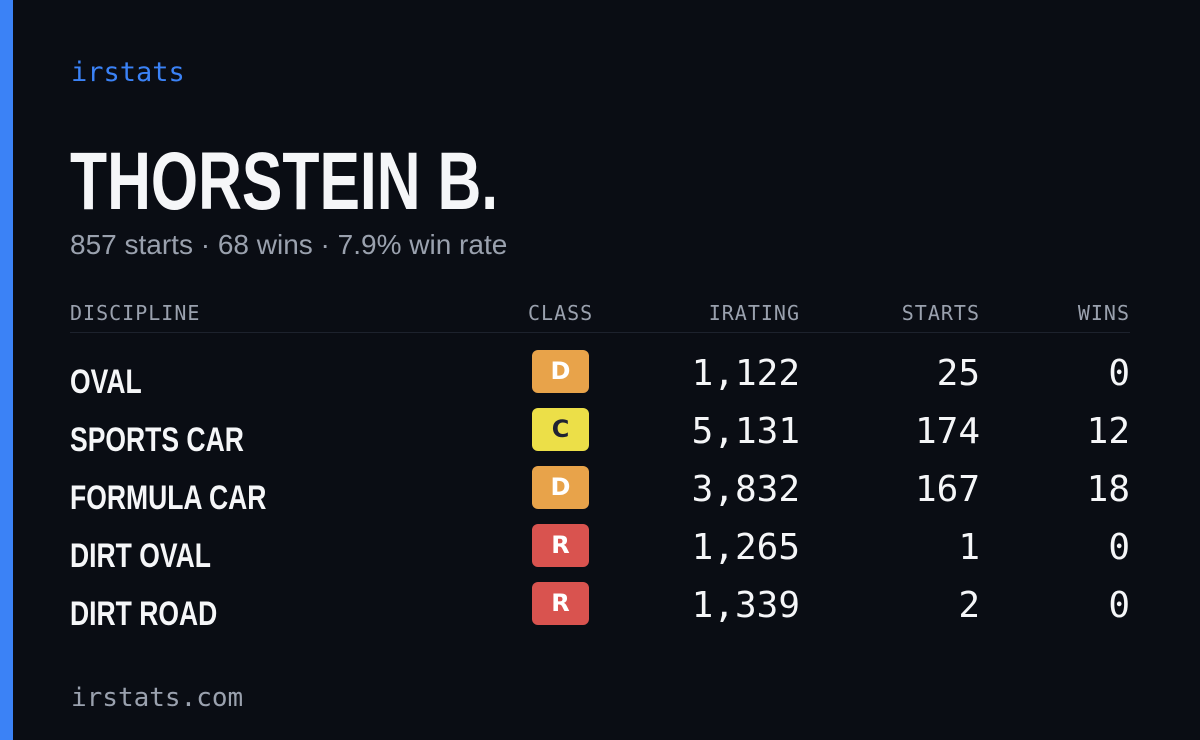  Describe the element at coordinates (600, 379) in the screenshot. I see `table-row: OVAL D 1,122 25 0` at that location.